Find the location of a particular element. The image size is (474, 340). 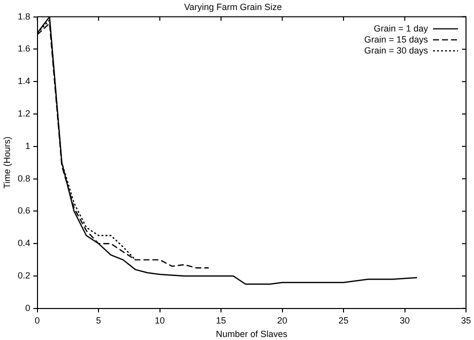

y-tick-label: 0.4 is located at coordinates (24, 243).